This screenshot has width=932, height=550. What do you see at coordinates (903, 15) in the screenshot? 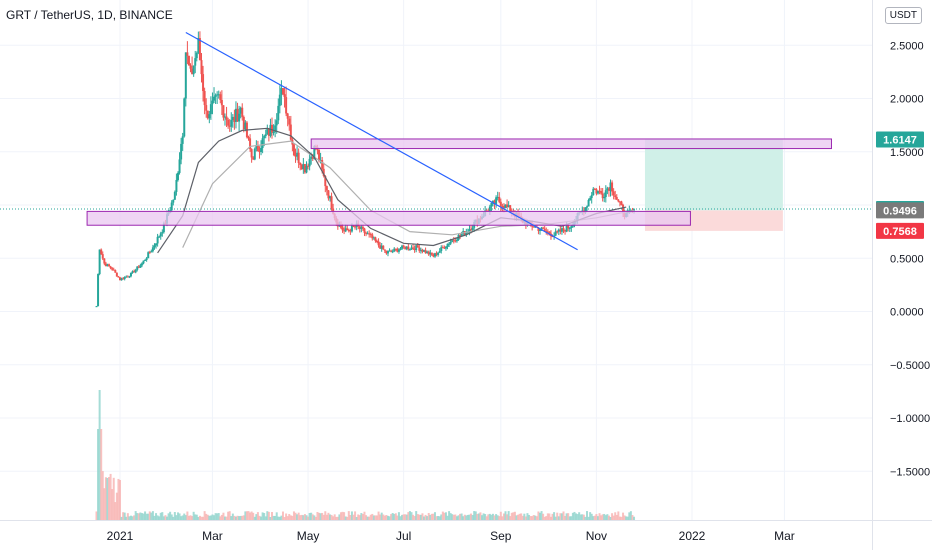
I see `currency-button: USDT` at bounding box center [903, 15].